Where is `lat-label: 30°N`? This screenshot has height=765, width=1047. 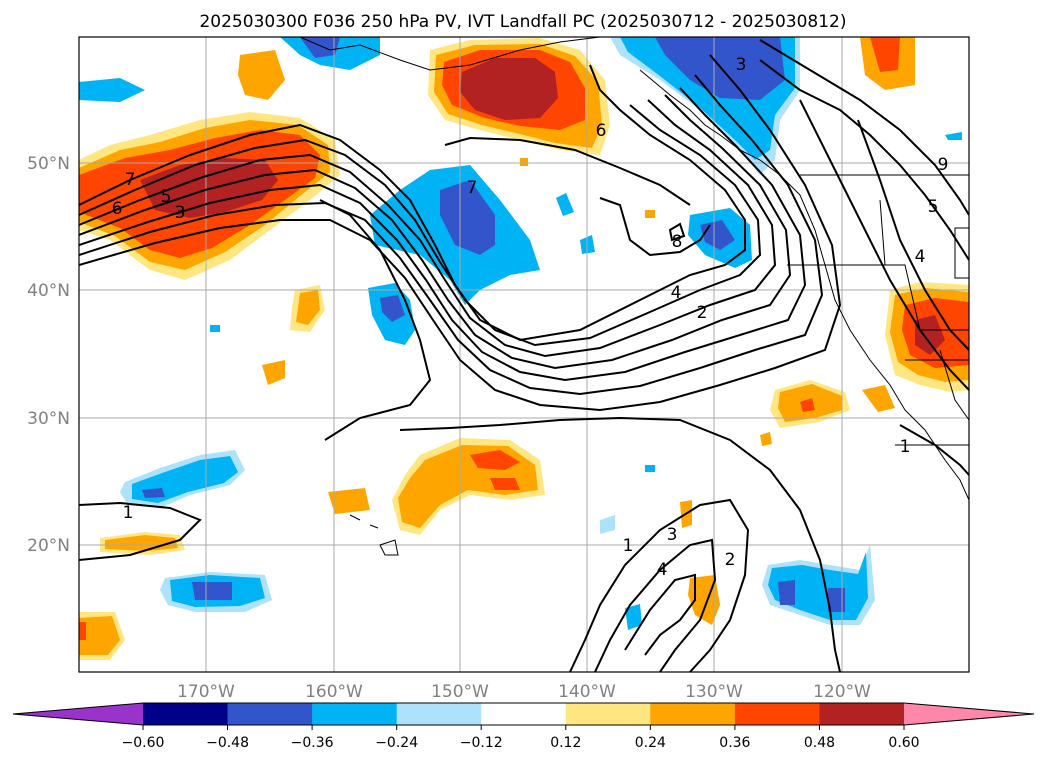 lat-label: 30°N is located at coordinates (48, 419).